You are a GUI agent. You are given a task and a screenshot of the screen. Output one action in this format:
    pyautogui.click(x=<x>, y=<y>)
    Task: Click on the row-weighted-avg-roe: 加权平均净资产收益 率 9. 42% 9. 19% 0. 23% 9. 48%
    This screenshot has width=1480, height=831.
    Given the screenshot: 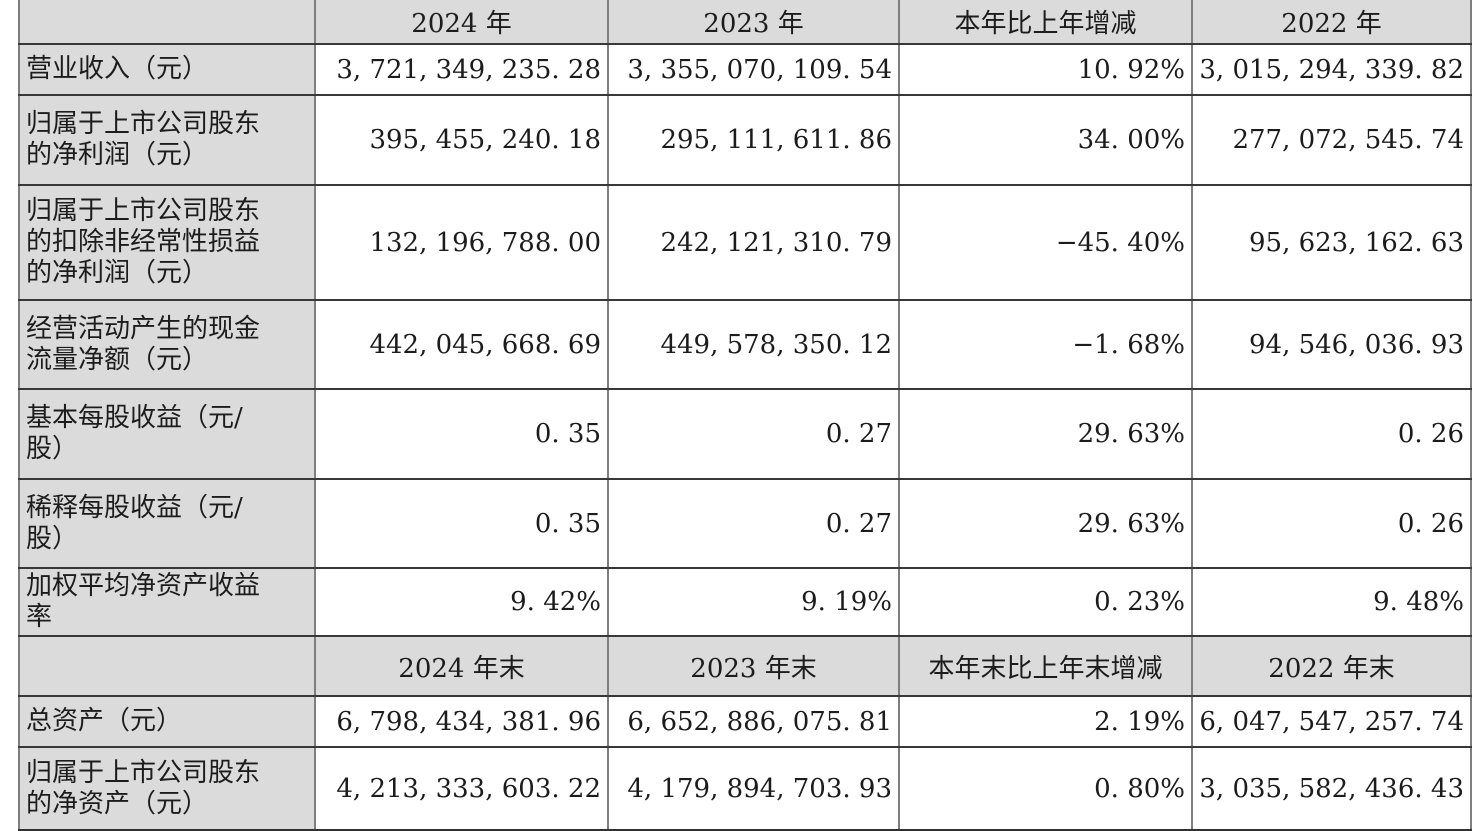 What is the action you would take?
    pyautogui.click(x=745, y=602)
    